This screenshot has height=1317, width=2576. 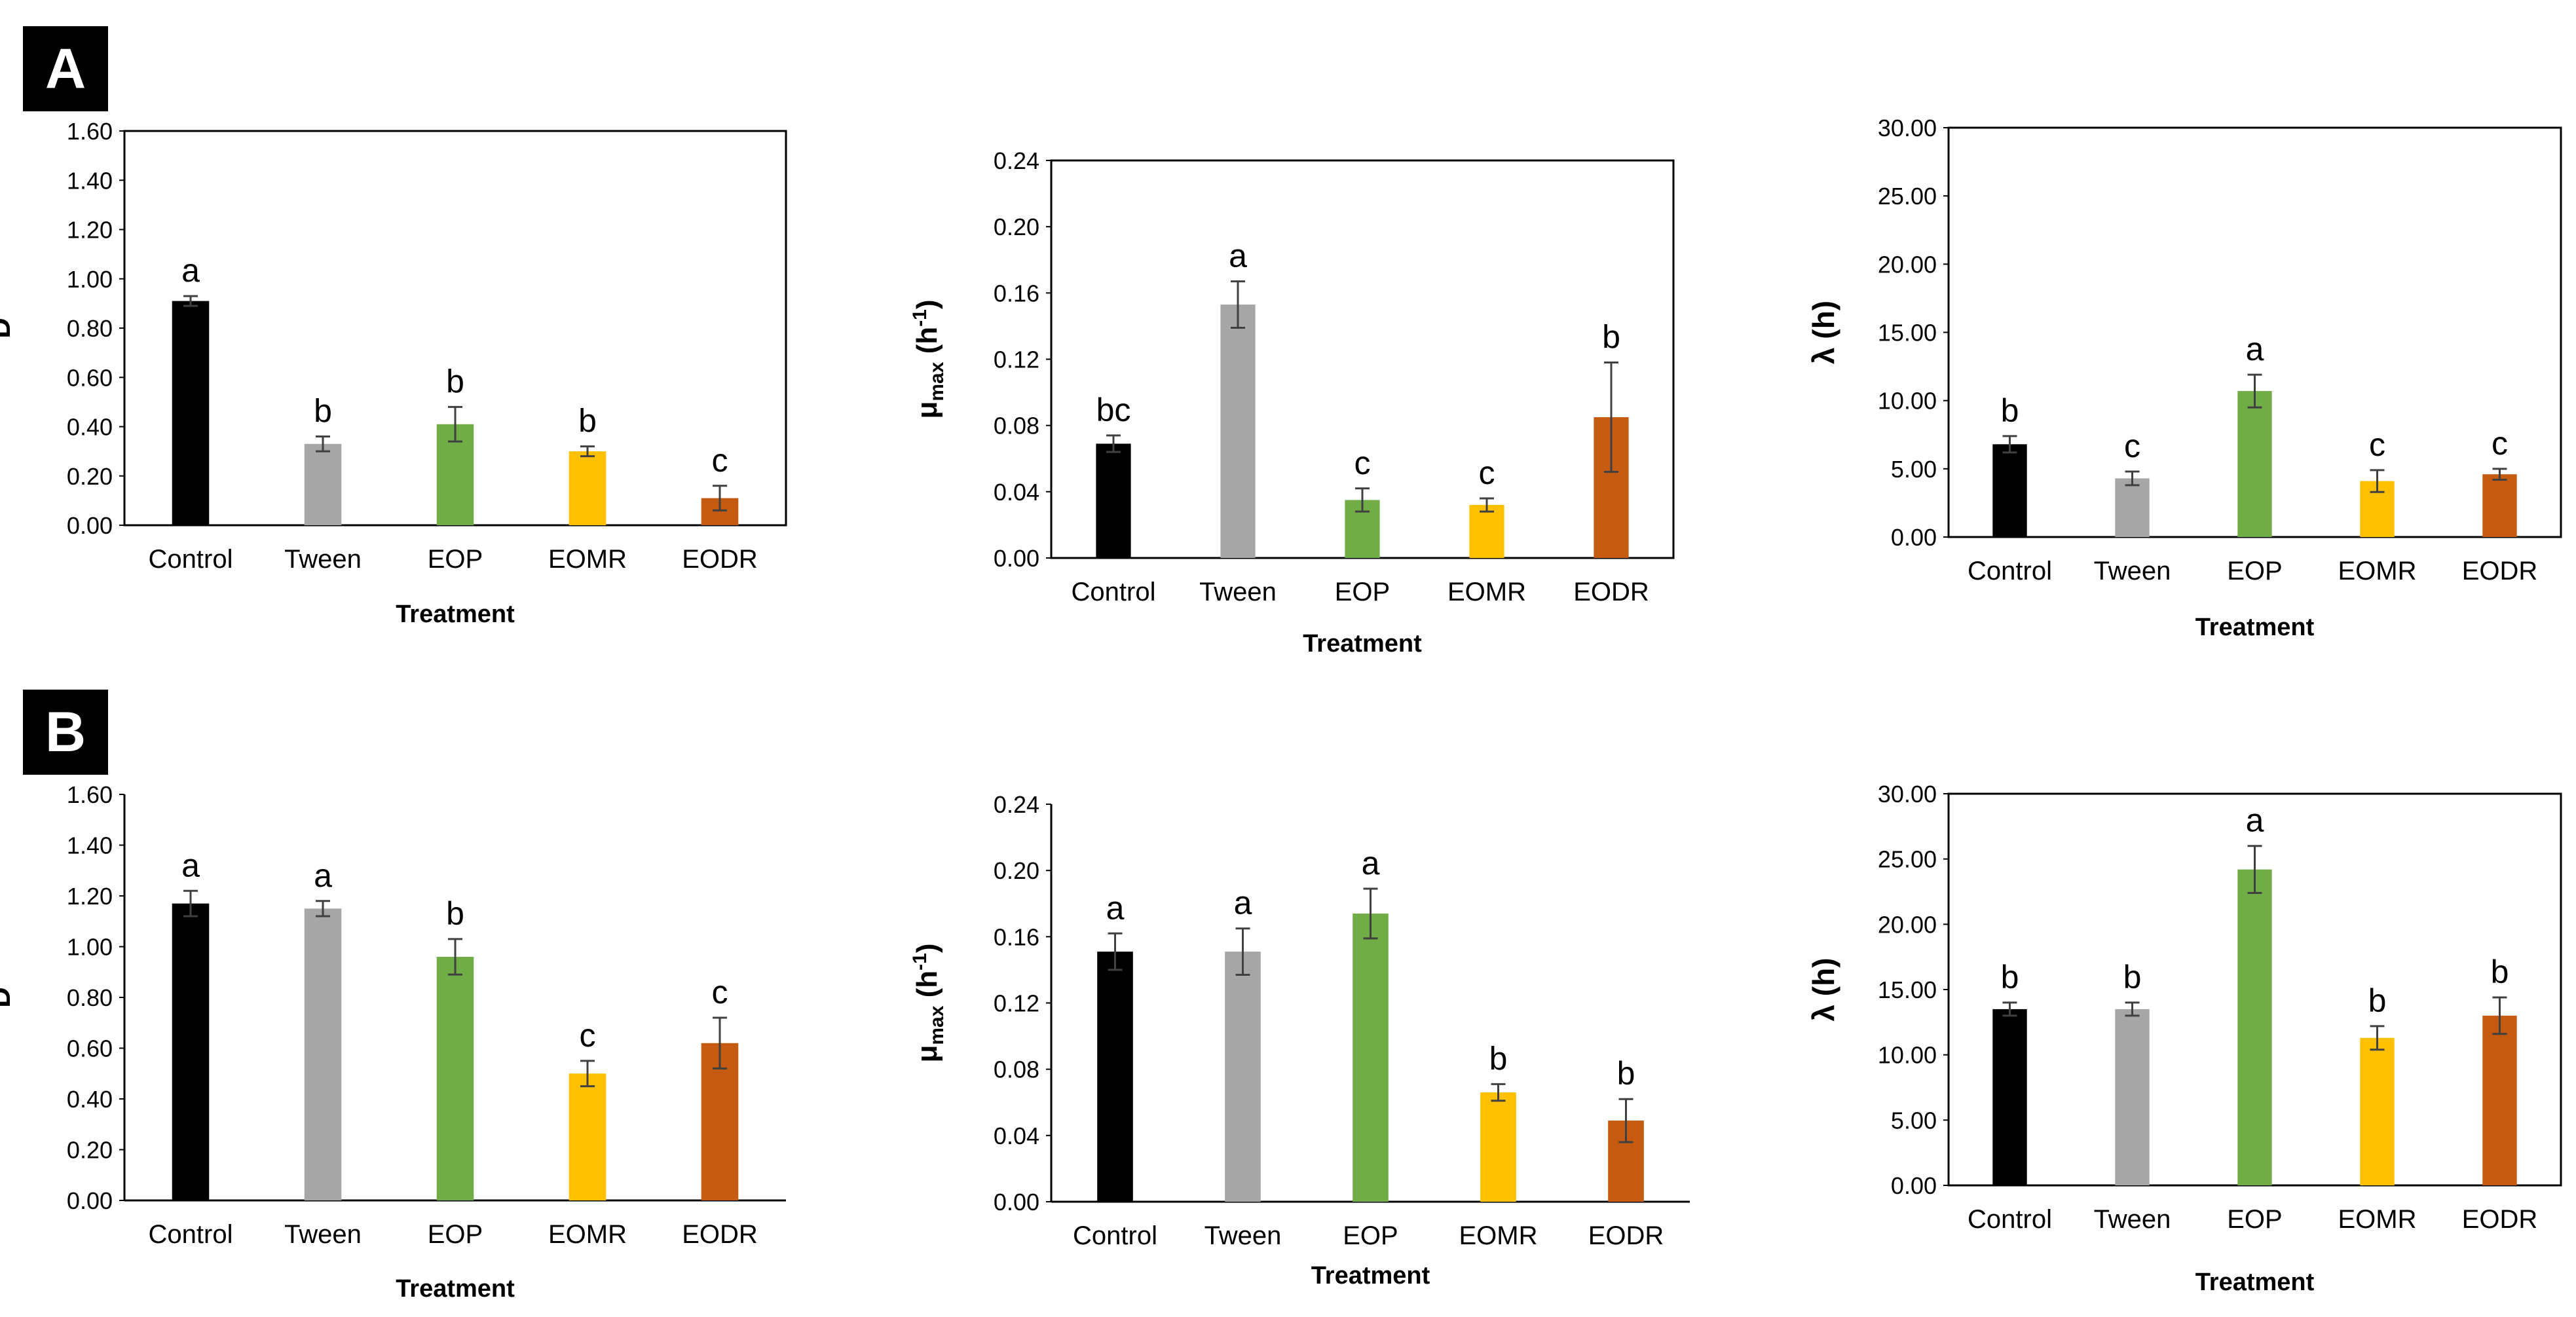 What do you see at coordinates (1016, 426) in the screenshot?
I see `y-tick-label: 0.08` at bounding box center [1016, 426].